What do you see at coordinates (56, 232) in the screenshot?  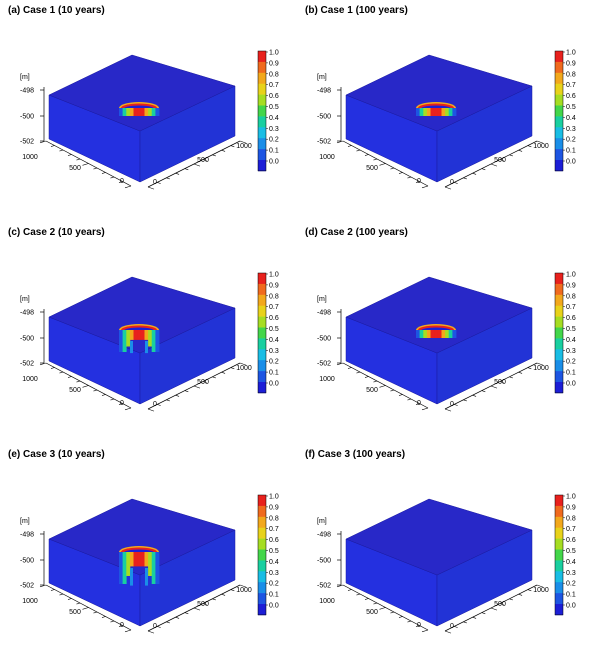 I see `panel-title: (c) Case 2 (10 years)` at bounding box center [56, 232].